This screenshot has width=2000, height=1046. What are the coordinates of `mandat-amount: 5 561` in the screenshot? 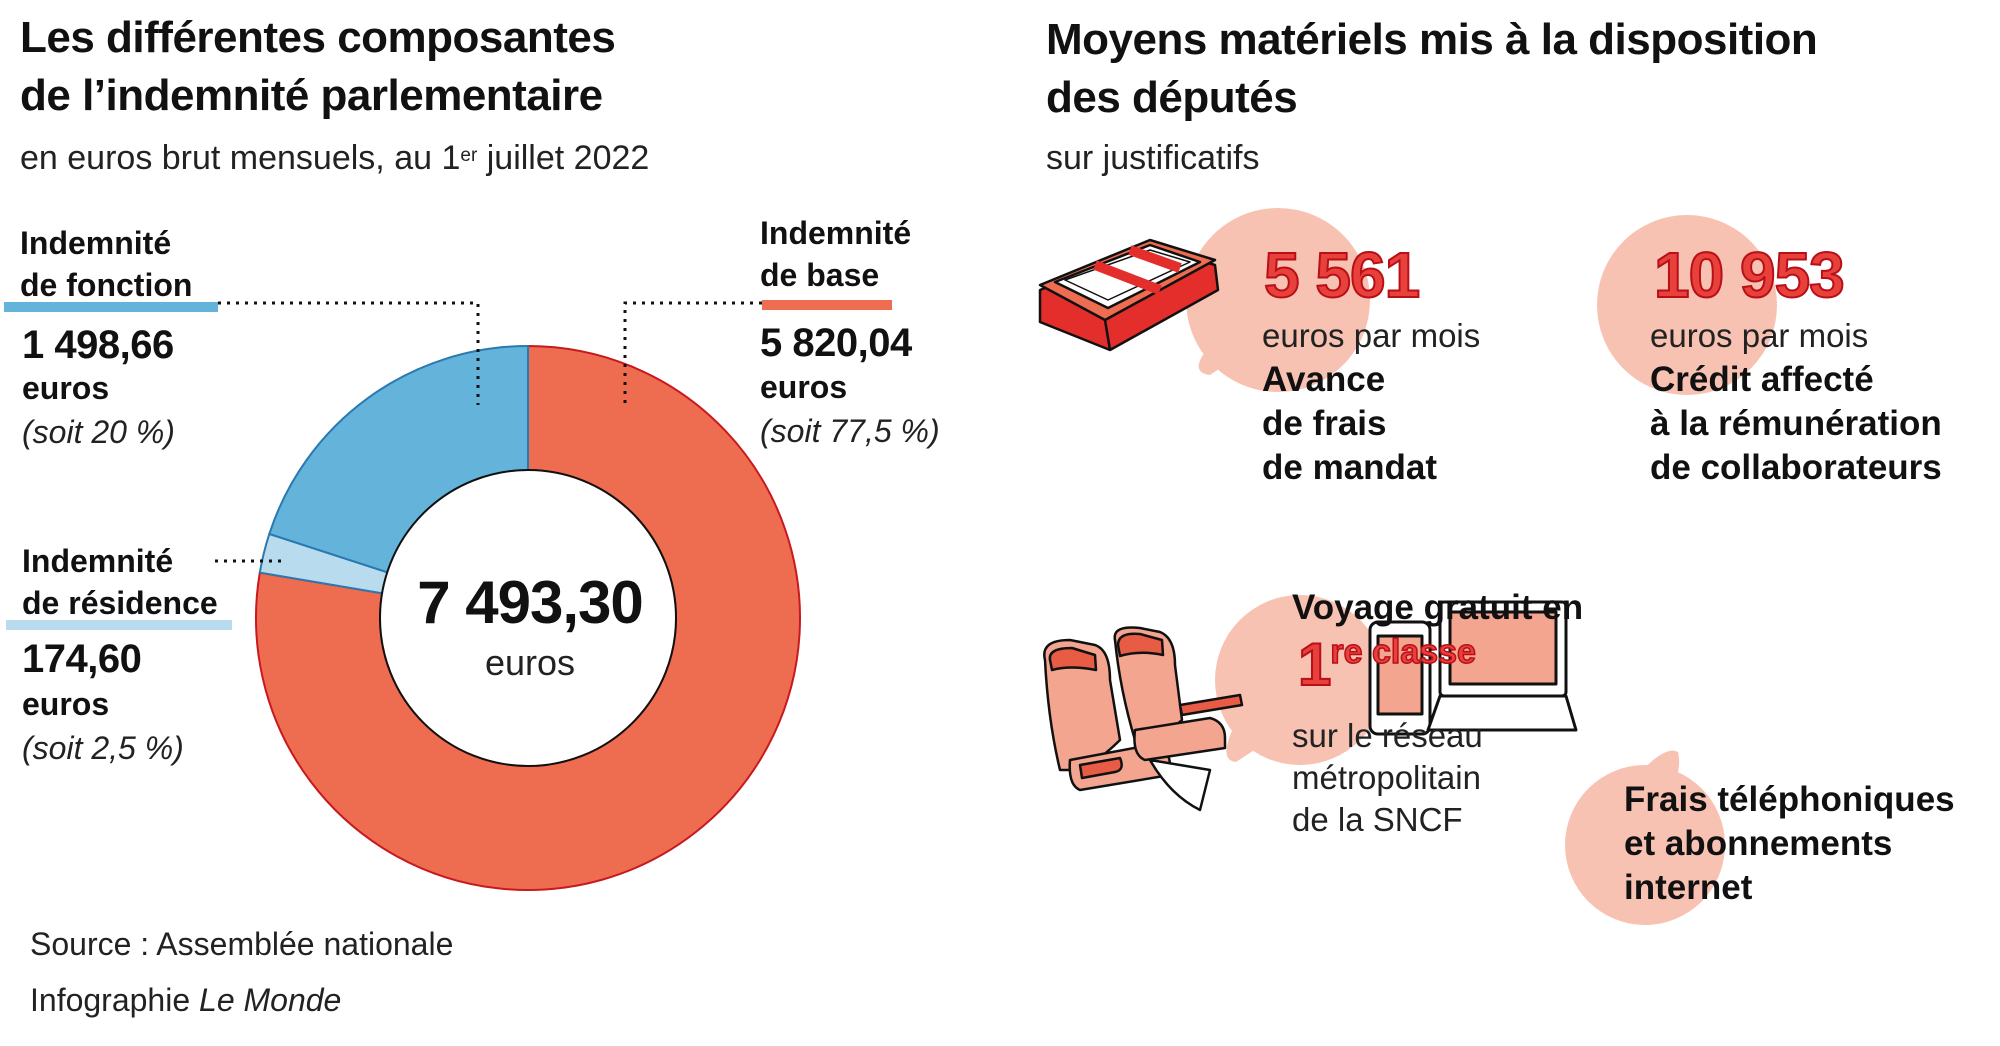 It's located at (1342, 275).